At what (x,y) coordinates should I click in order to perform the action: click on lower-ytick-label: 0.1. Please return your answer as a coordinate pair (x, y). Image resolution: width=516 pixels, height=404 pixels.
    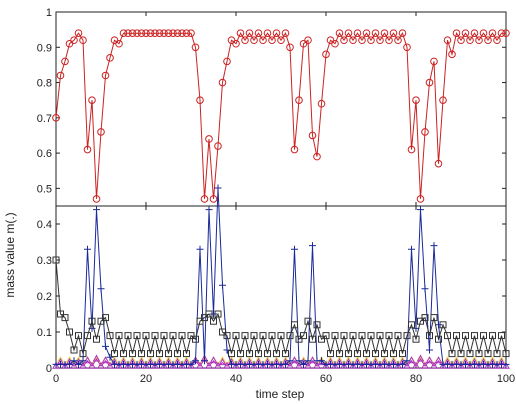
    Looking at the image, I should click on (44, 333).